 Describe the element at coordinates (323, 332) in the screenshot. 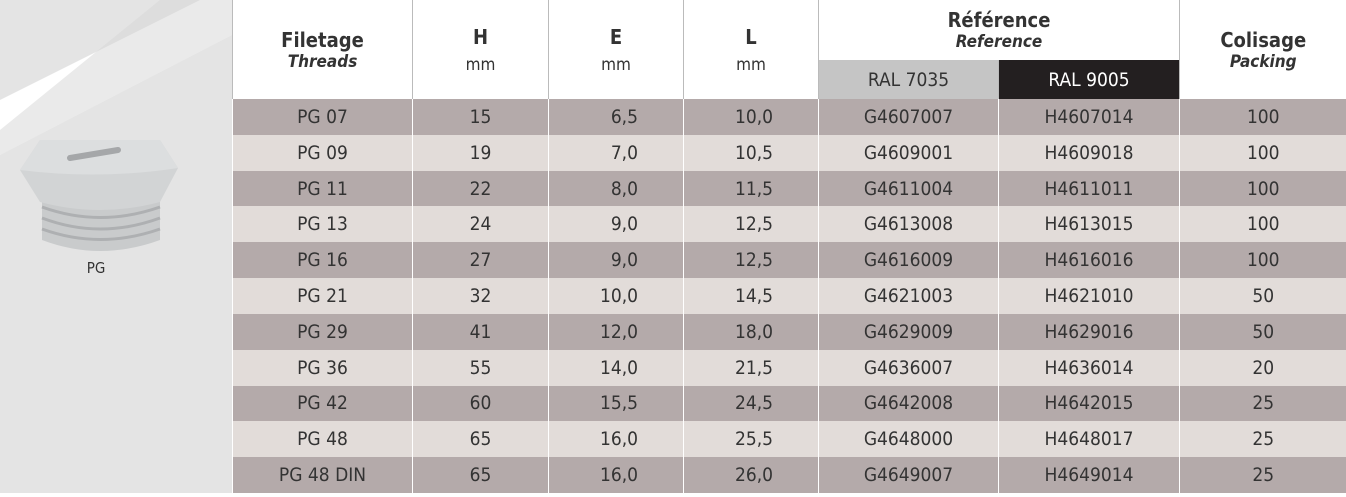

I see `table-cell: PG 29` at that location.